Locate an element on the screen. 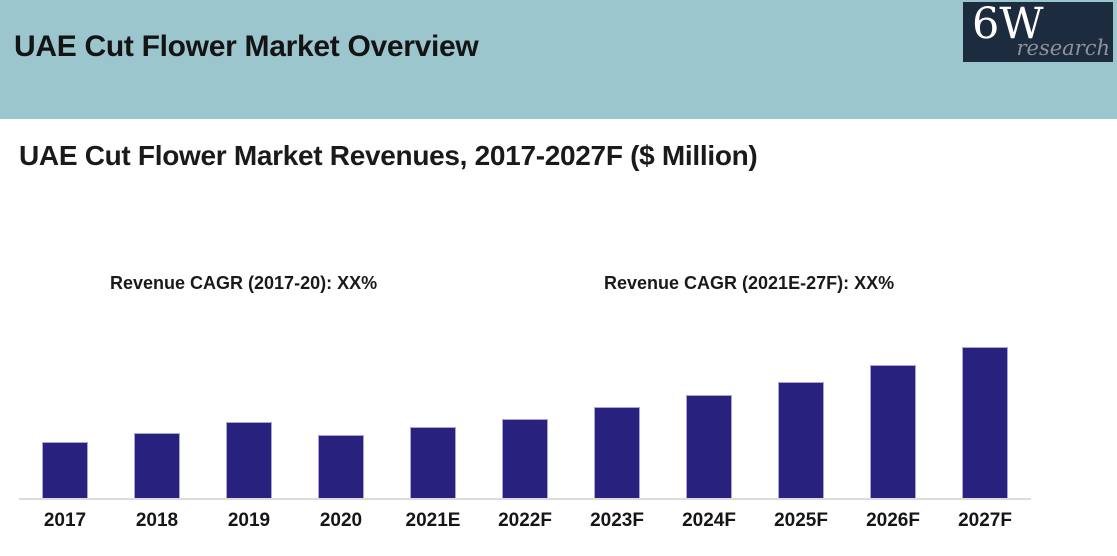 This screenshot has width=1117, height=556. logo-6w-text: 6W is located at coordinates (1008, 24).